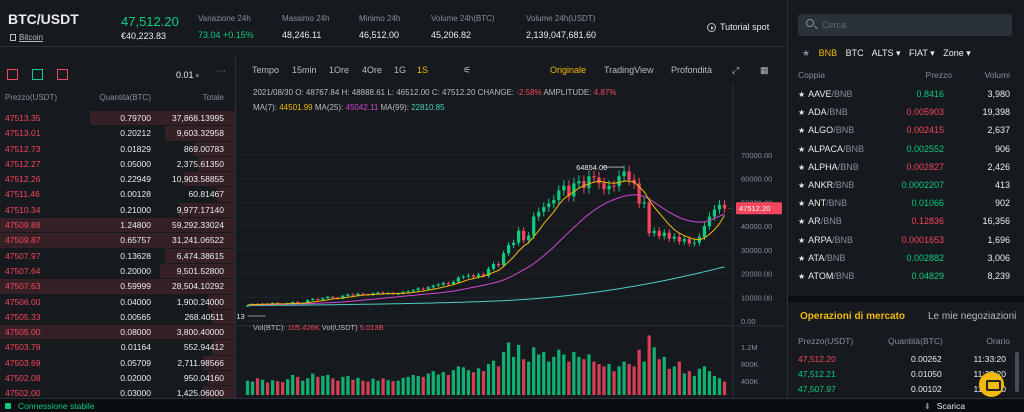 This screenshot has width=1024, height=412. What do you see at coordinates (117, 164) in the screenshot?
I see `ask-row: 47512.27 0.05000 2,375.61350` at bounding box center [117, 164].